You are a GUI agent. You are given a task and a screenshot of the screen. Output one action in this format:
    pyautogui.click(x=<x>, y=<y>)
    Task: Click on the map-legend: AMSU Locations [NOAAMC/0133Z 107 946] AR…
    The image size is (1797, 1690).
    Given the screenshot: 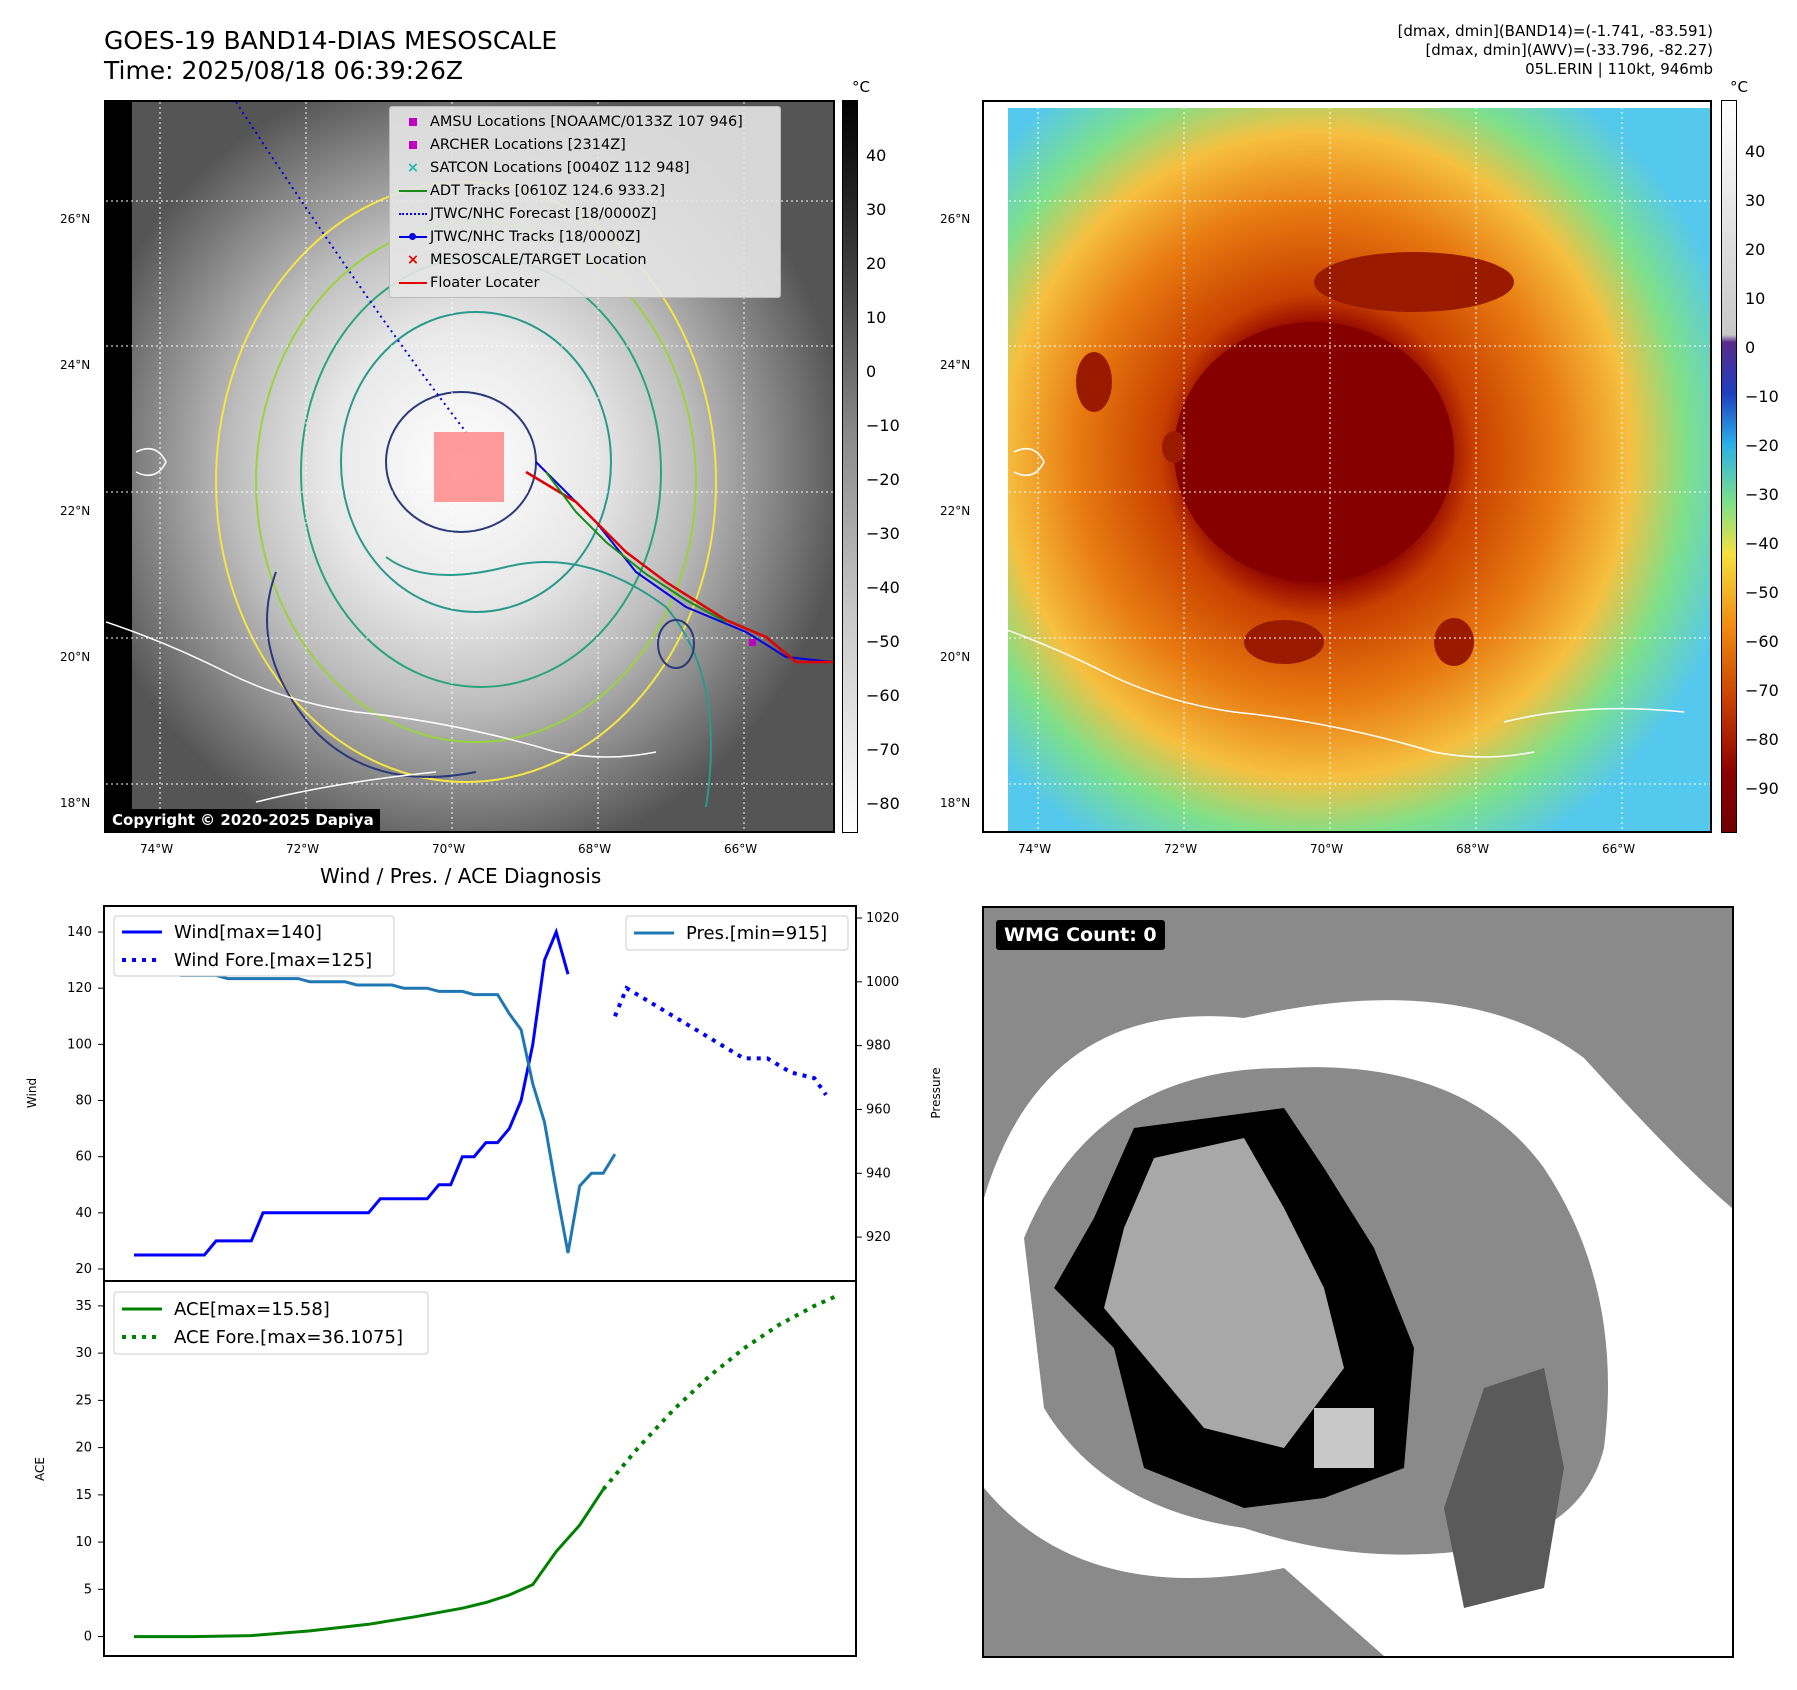 What is the action you would take?
    pyautogui.click(x=585, y=202)
    